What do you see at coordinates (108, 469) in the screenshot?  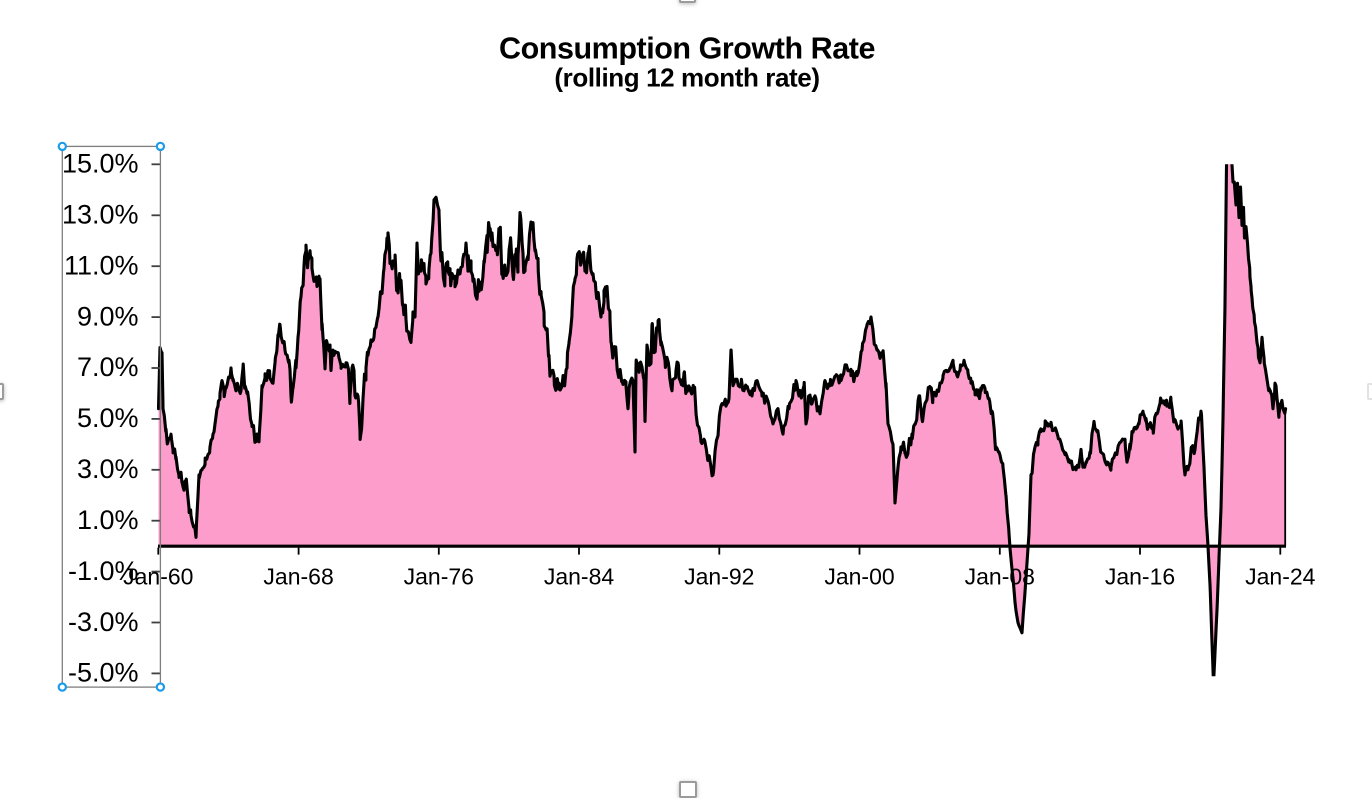 I see `svg-text: 3.0%` at bounding box center [108, 469].